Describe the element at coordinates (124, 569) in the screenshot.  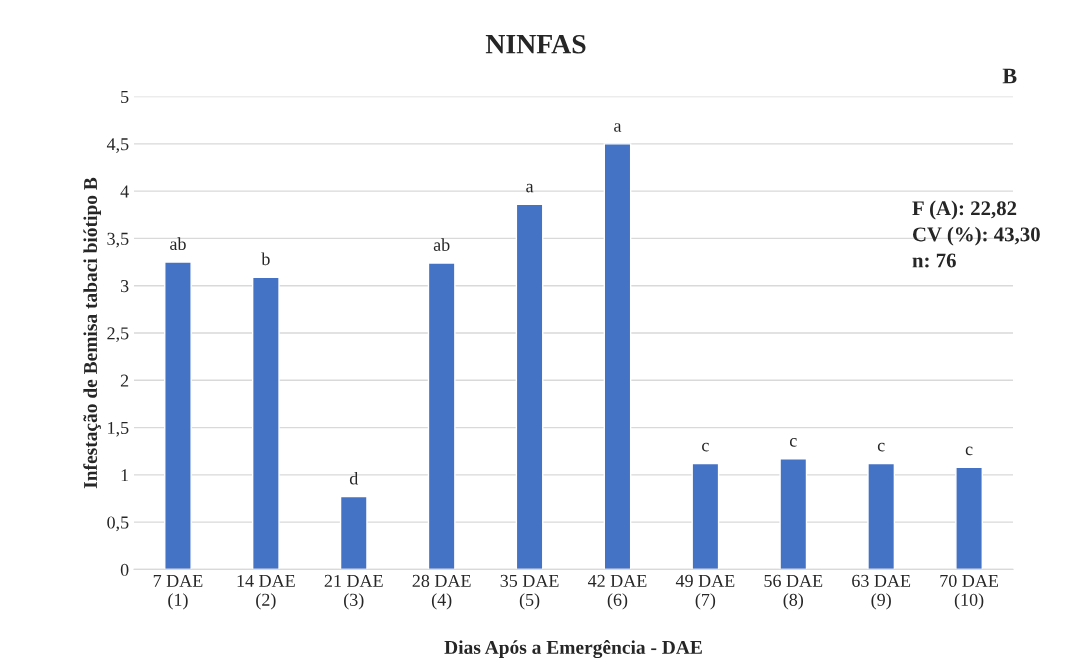
I see `y-tick-label: 0` at that location.